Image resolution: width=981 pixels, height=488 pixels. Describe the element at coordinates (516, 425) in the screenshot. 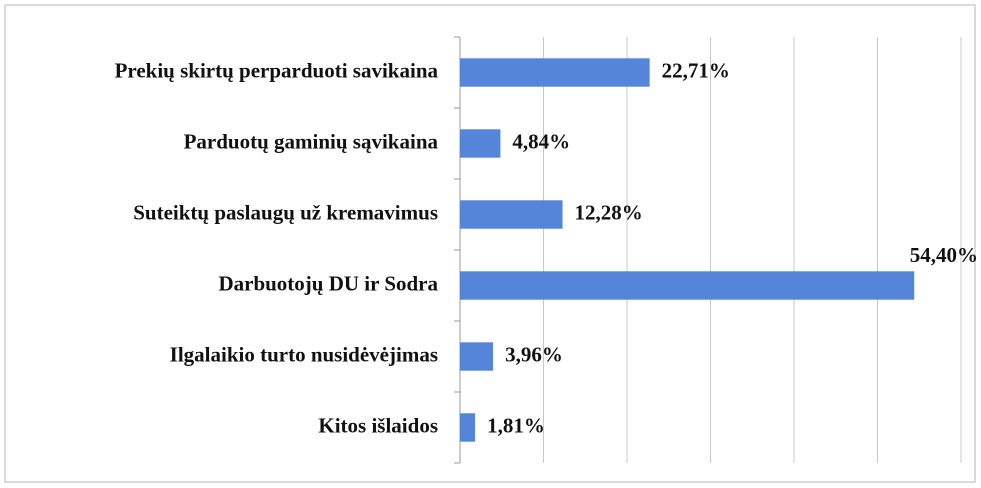

I see `data-label: 1,81%` at that location.